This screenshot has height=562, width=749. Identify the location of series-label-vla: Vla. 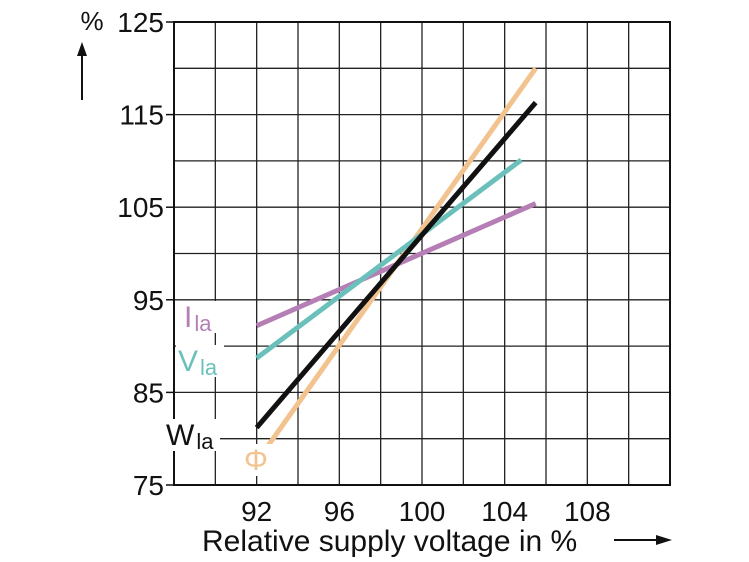
(198, 362).